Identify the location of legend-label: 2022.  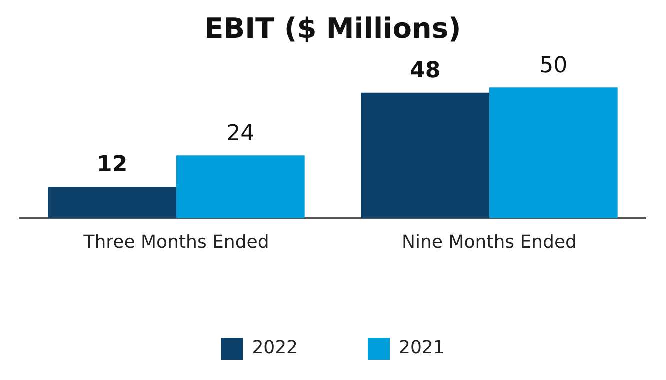
(275, 348).